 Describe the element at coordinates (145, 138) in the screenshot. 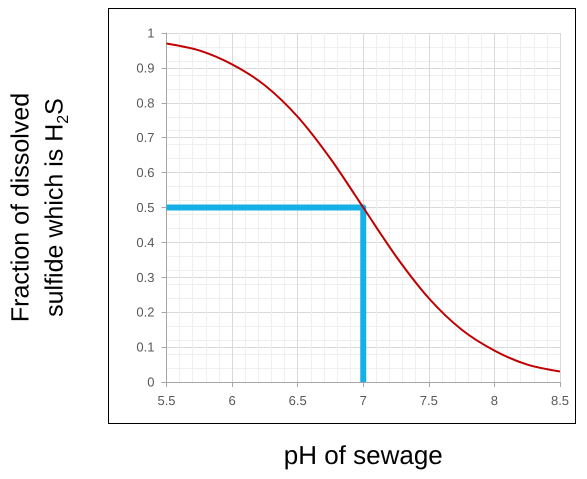

I see `y-tick-label: 0.7` at that location.